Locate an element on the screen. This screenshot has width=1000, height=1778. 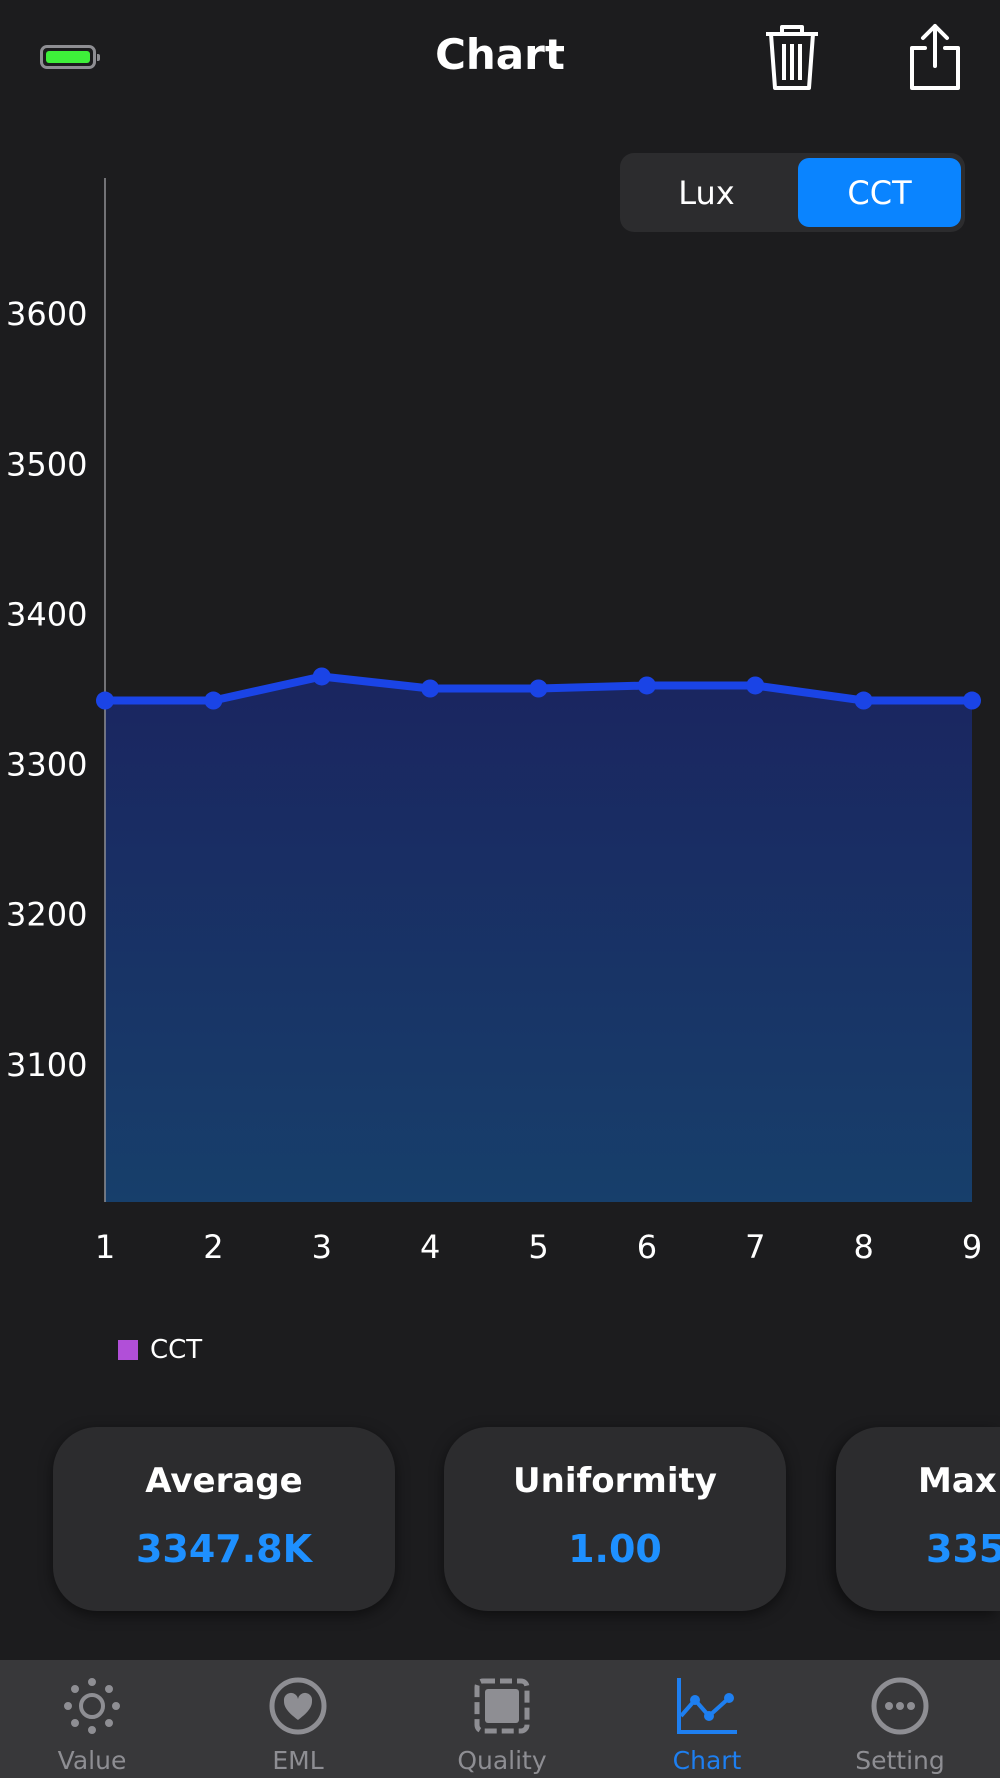
stat-card-uniformity: Uniformity 1.00 is located at coordinates (615, 1519).